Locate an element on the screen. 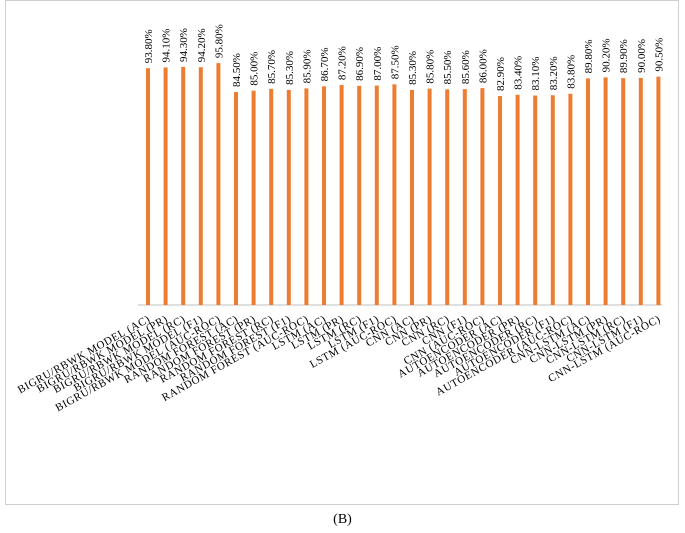  data-label: 83.80% is located at coordinates (571, 72).